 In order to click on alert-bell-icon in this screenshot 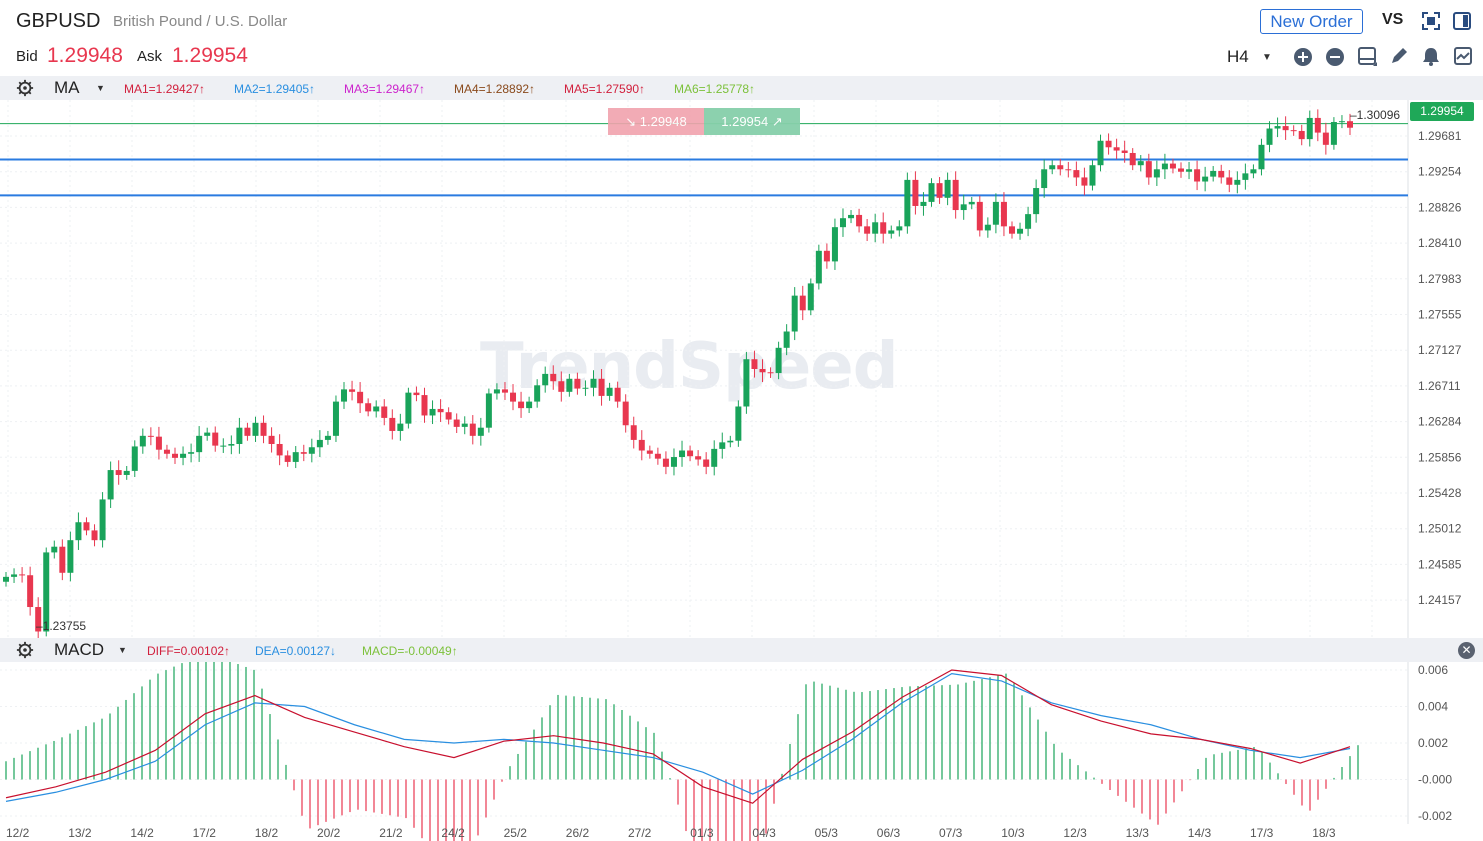, I will do `click(1431, 56)`.